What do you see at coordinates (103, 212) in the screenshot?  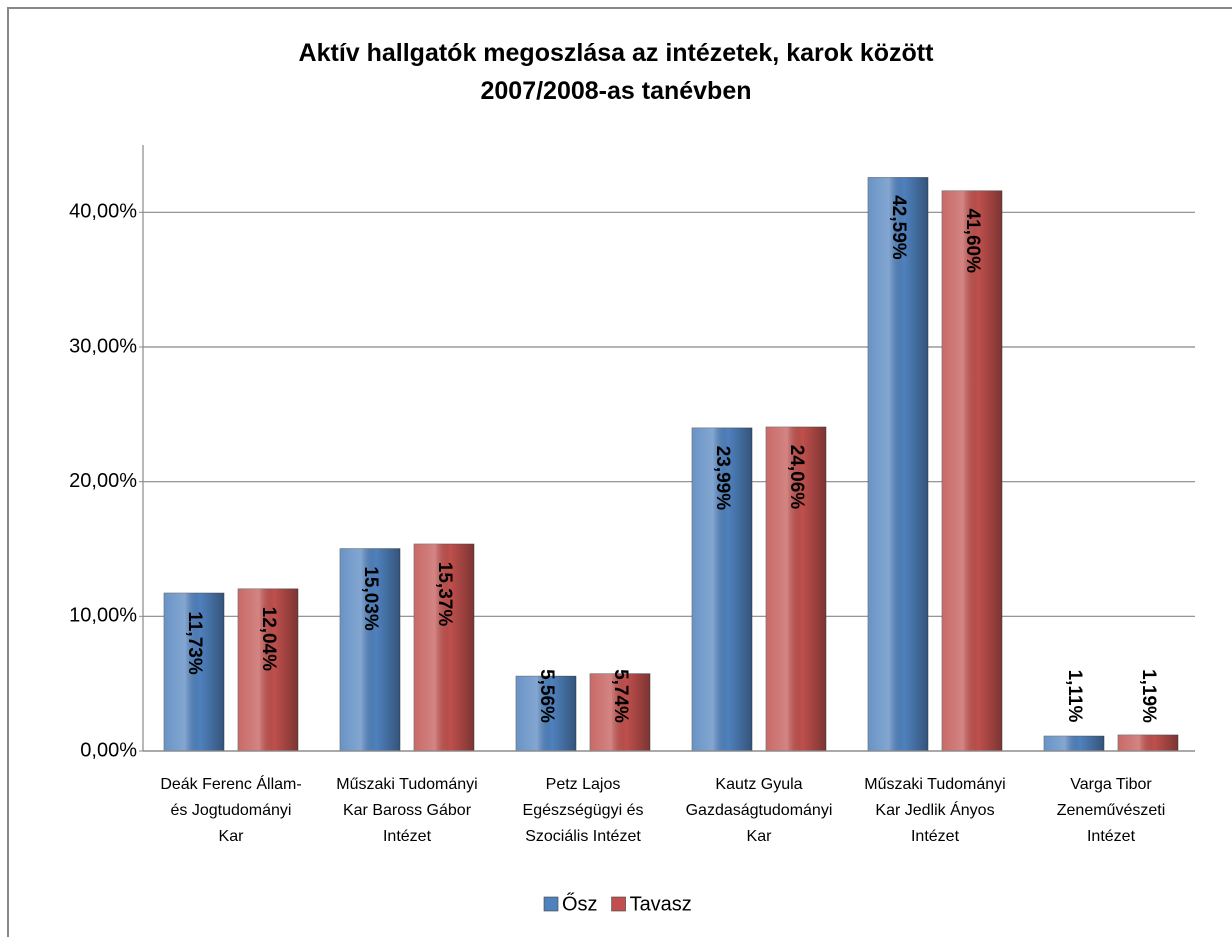 I see `y-tick-label: 40,00%` at bounding box center [103, 212].